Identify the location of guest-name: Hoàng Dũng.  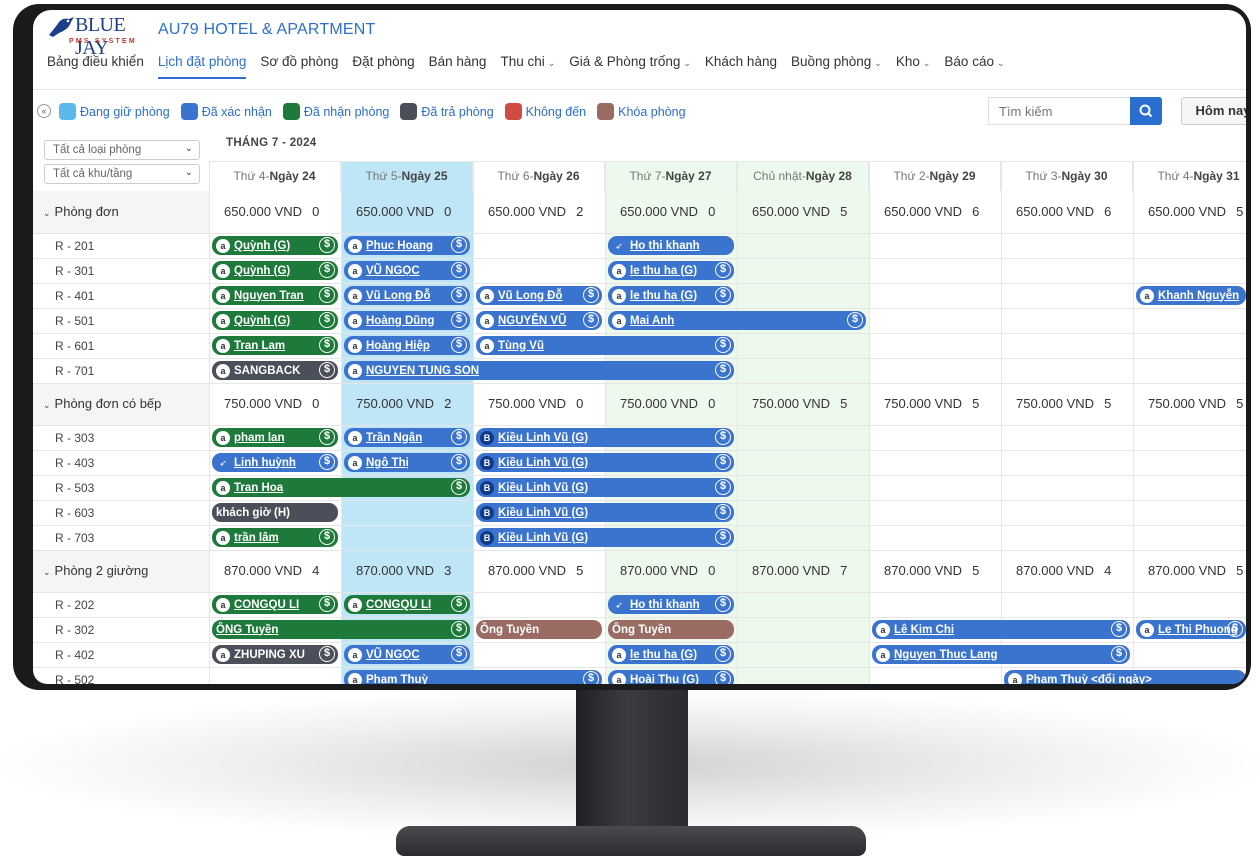
(400, 320).